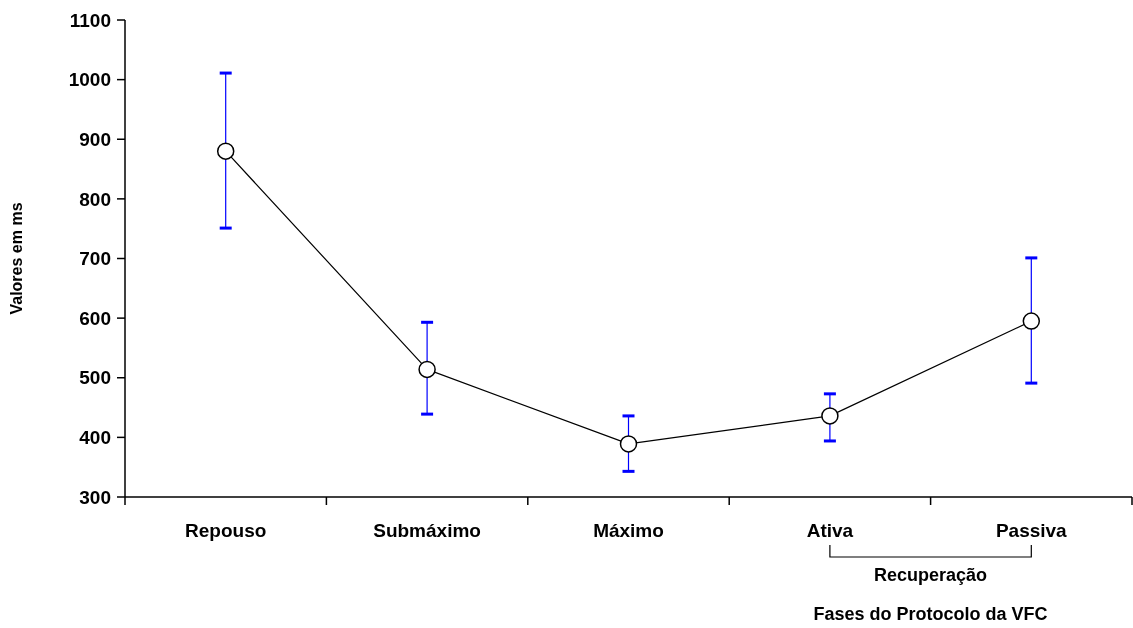 The width and height of the screenshot is (1133, 628). I want to click on y-tick-label: 500, so click(95, 378).